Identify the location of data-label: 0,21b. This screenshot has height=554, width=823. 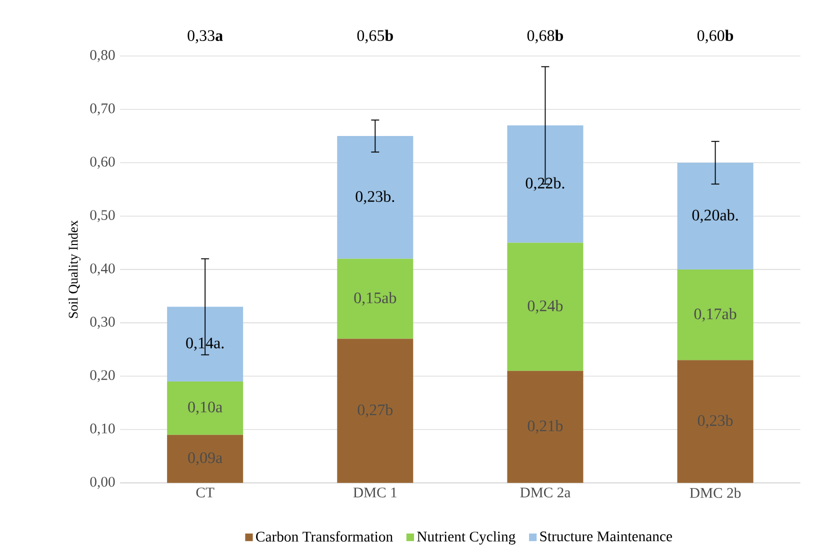
(545, 427).